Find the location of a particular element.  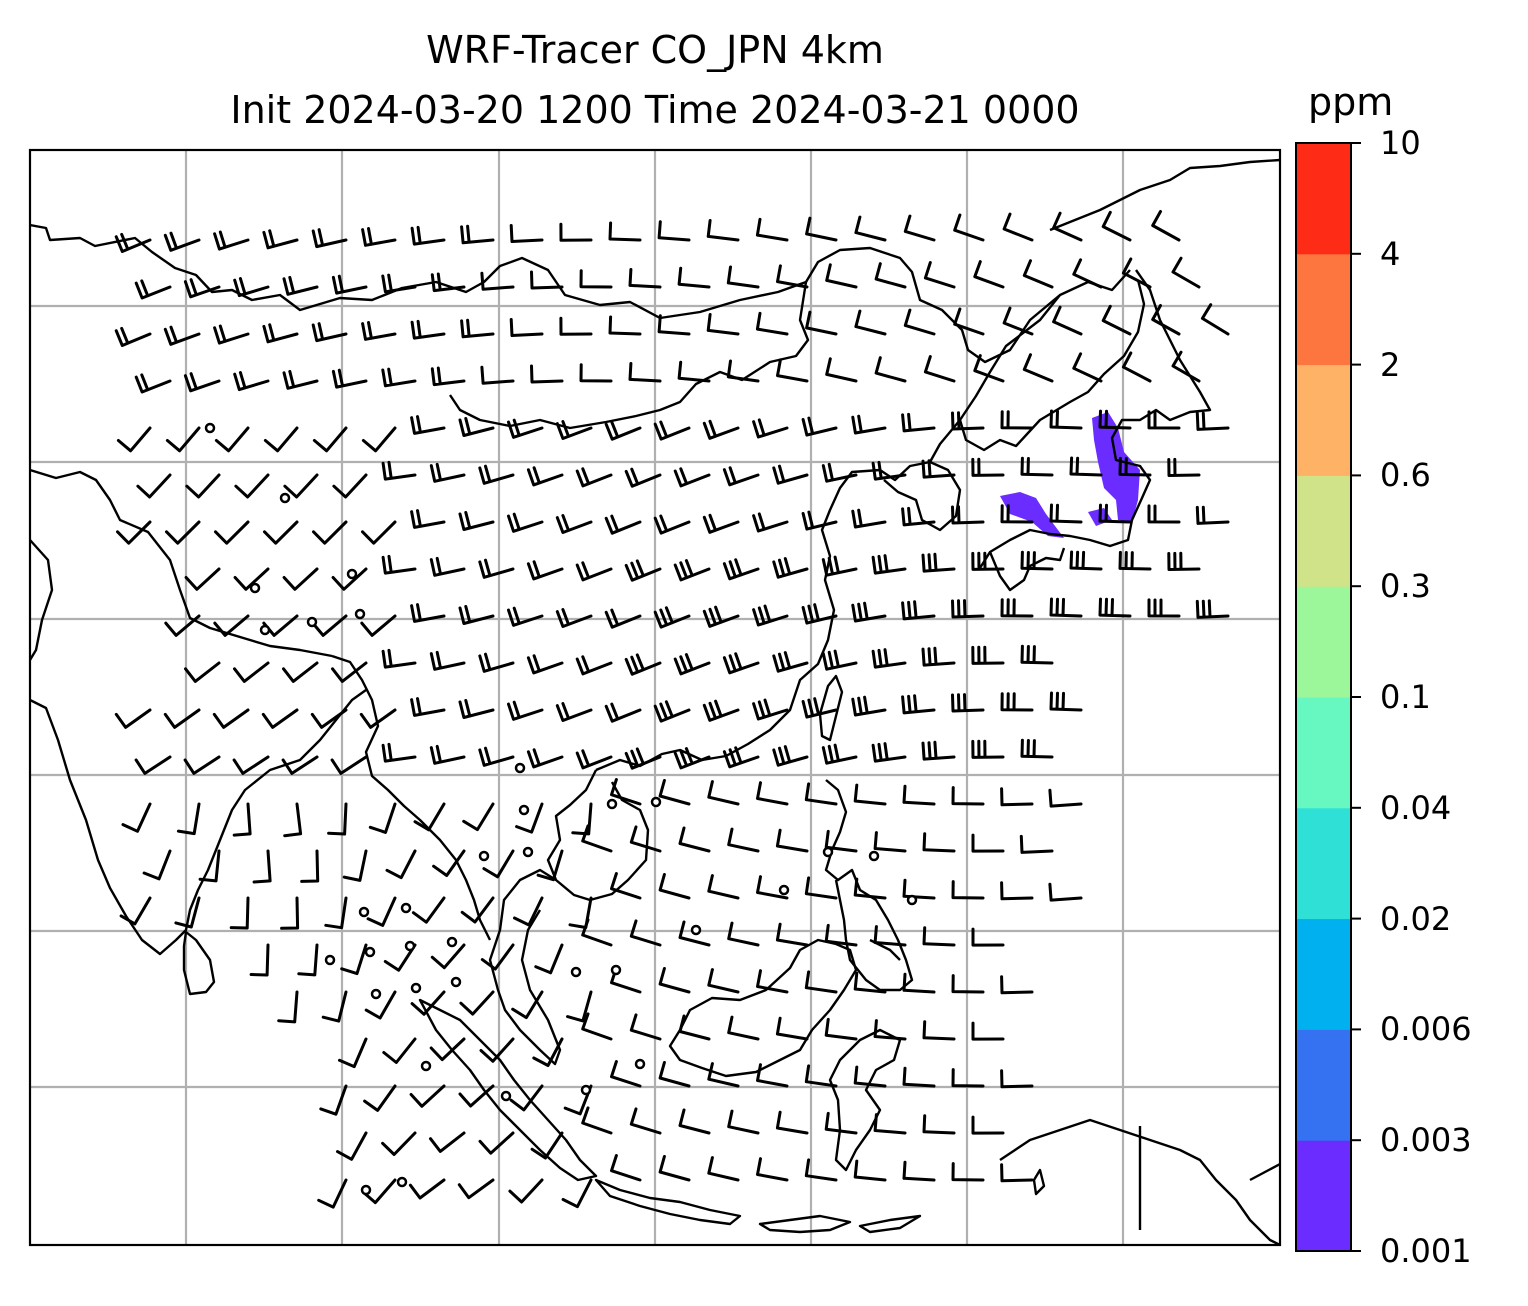

colorbar-bin is located at coordinates (1323, 531).